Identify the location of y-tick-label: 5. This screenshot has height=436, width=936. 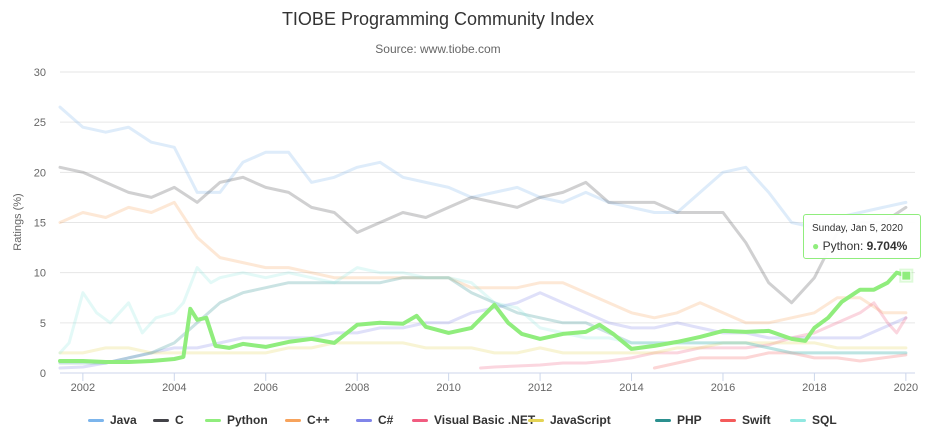
(43, 324).